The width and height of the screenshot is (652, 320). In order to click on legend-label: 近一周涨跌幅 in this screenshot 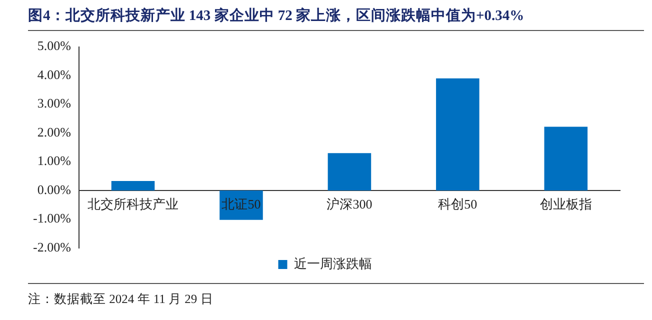, I will do `click(333, 263)`.